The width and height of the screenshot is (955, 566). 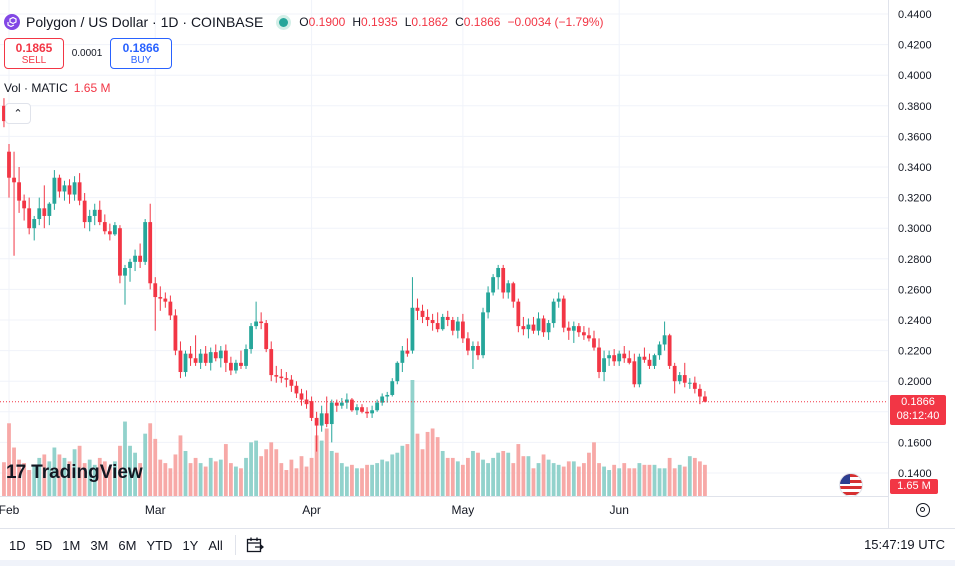 I want to click on range-6m: 6M, so click(x=127, y=545).